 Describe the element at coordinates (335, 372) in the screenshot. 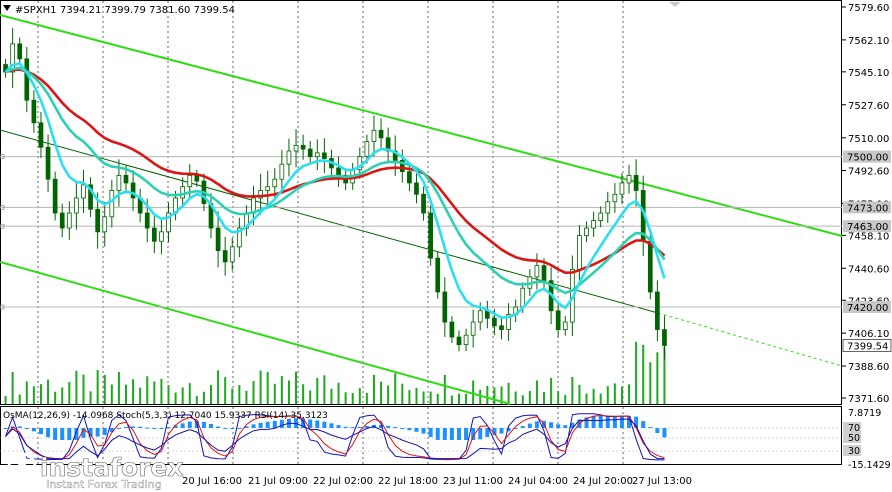

I see `volume-bars` at that location.